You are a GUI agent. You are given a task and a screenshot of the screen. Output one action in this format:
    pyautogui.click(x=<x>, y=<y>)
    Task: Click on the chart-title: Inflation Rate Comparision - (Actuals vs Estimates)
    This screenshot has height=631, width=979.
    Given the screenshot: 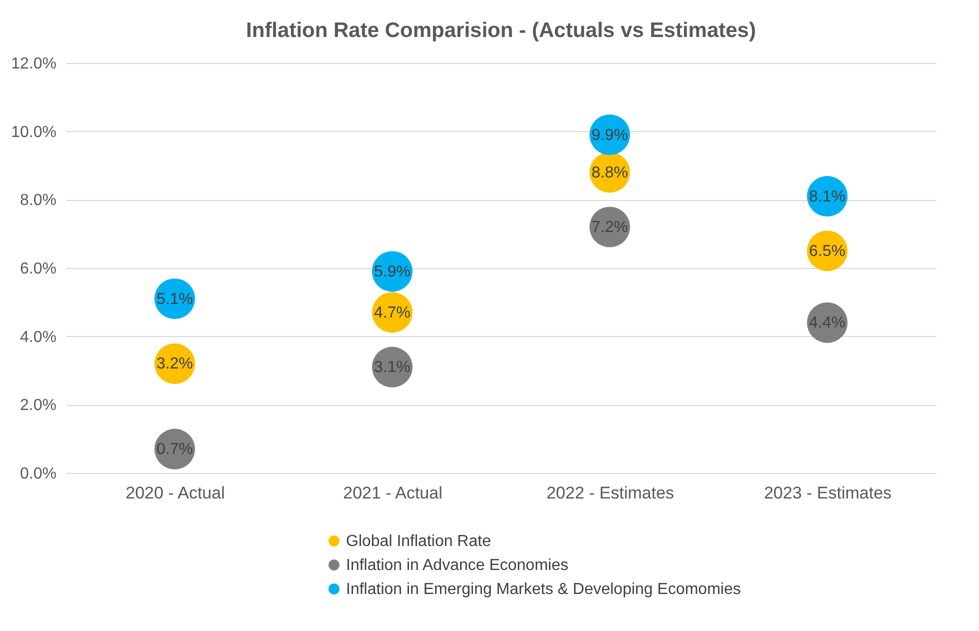 What is the action you would take?
    pyautogui.click(x=501, y=30)
    